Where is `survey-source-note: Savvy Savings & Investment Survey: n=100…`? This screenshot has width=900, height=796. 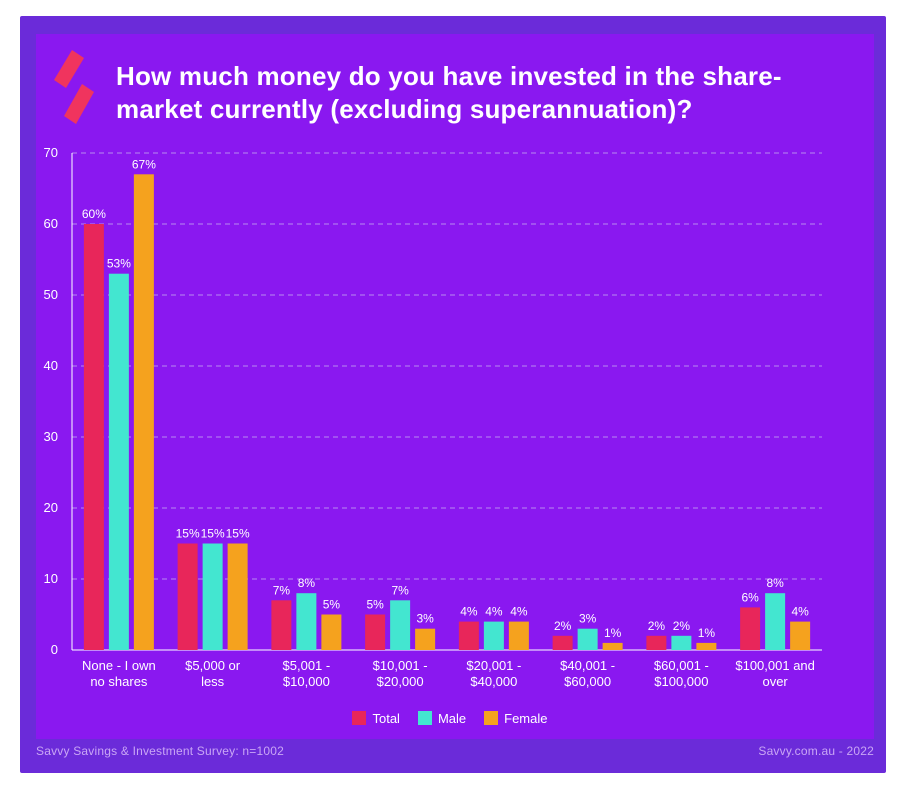
survey-source-note: Savvy Savings & Investment Survey: n=100… is located at coordinates (160, 751).